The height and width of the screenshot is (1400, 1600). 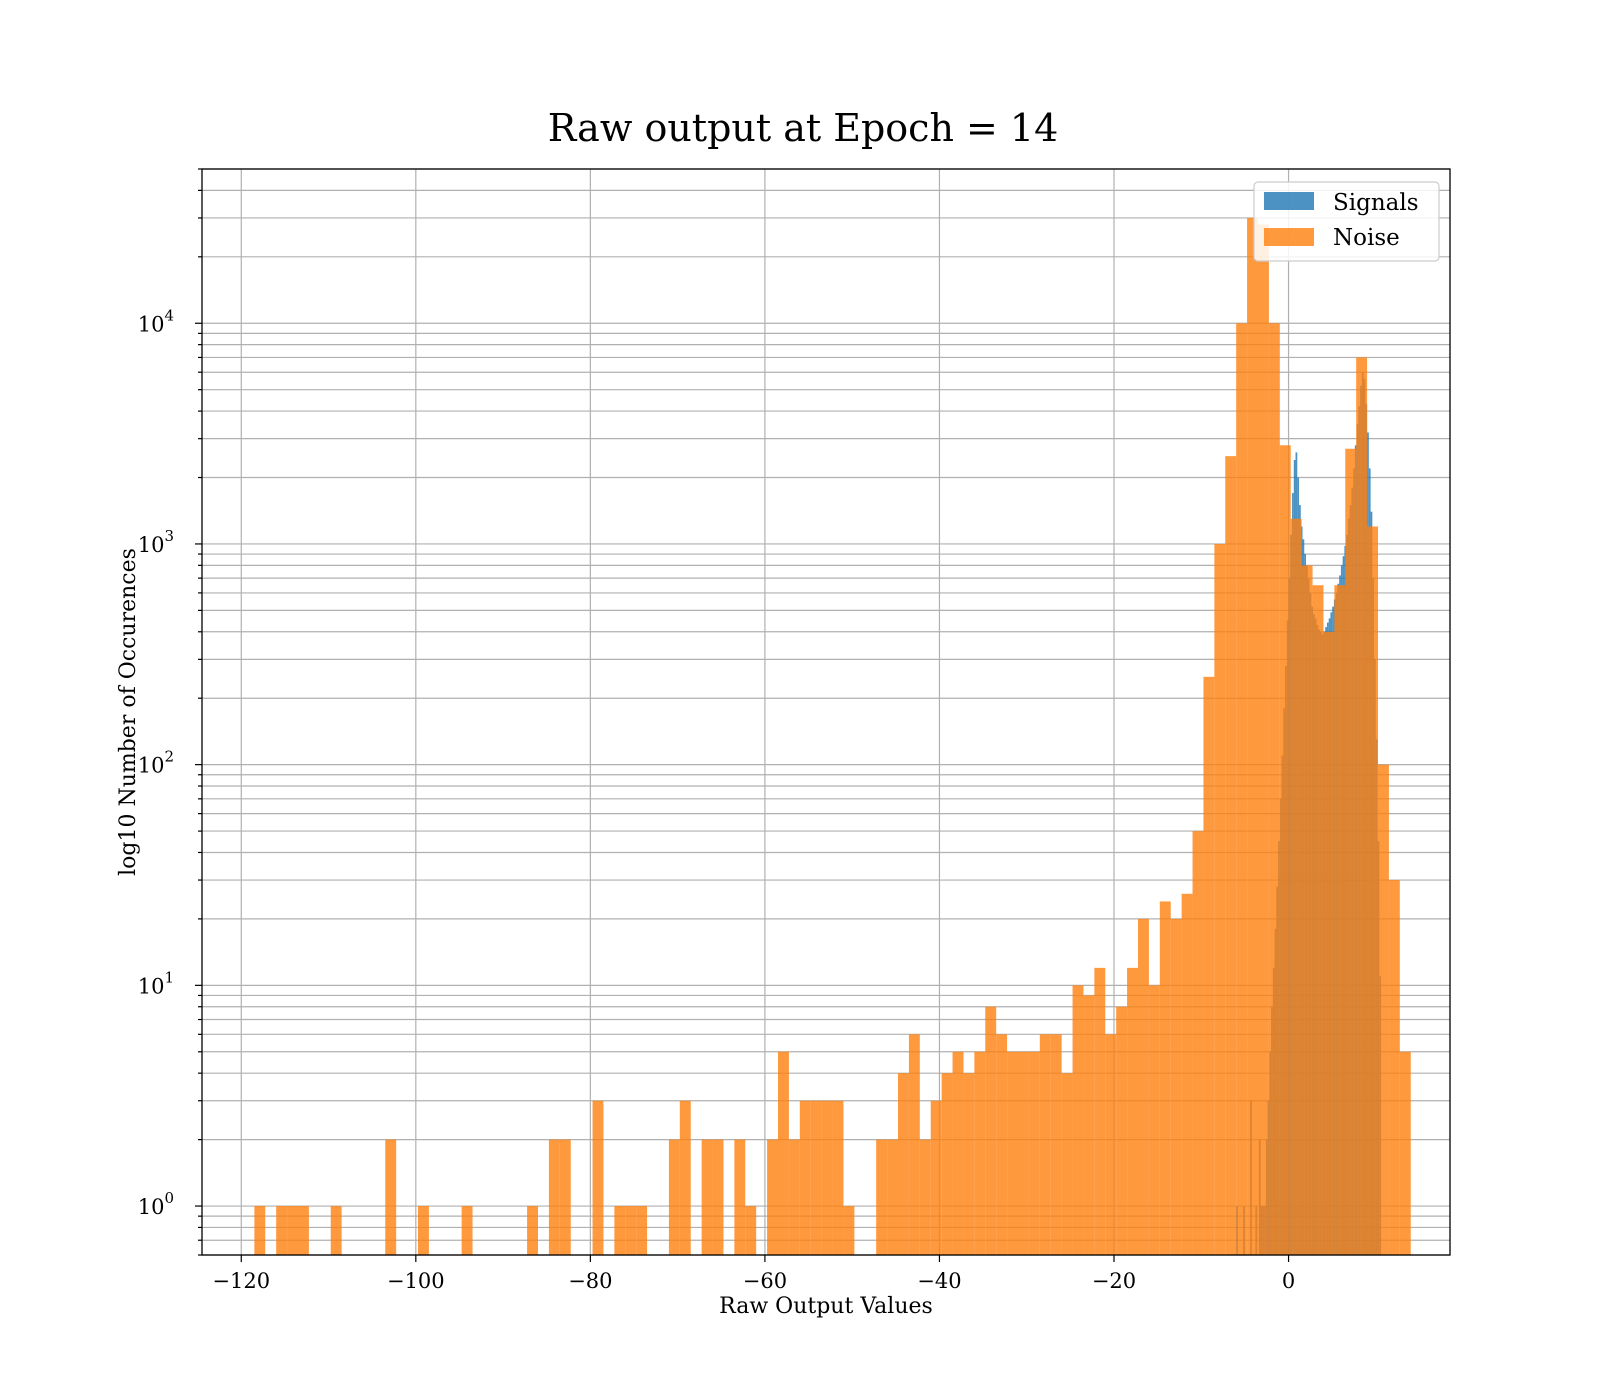 I want to click on legend-label-noise: Noise, so click(x=1366, y=238).